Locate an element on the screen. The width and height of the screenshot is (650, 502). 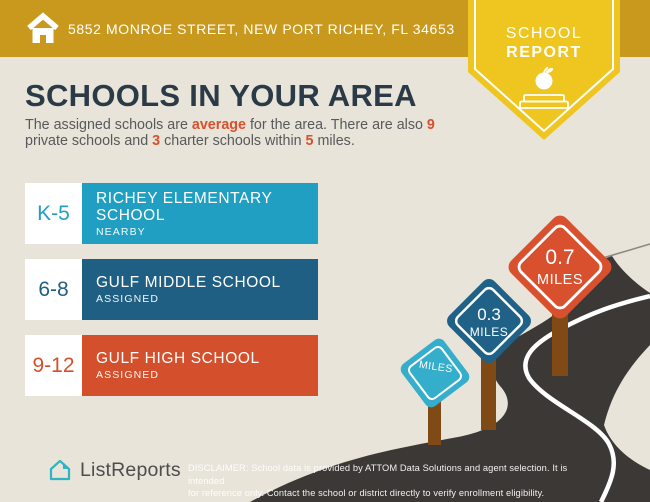
sign-far-distance: 0.7 is located at coordinates (559, 257).